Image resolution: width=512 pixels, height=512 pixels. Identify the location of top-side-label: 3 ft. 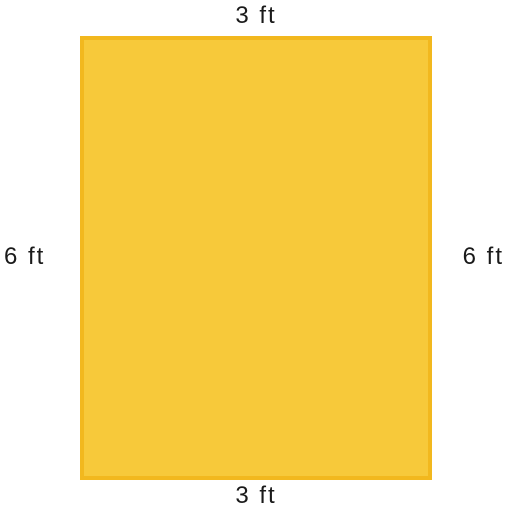
(256, 15).